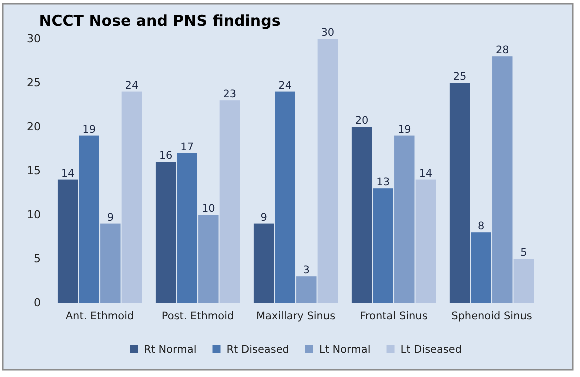  Describe the element at coordinates (37, 303) in the screenshot. I see `y-tick-label: 0` at that location.